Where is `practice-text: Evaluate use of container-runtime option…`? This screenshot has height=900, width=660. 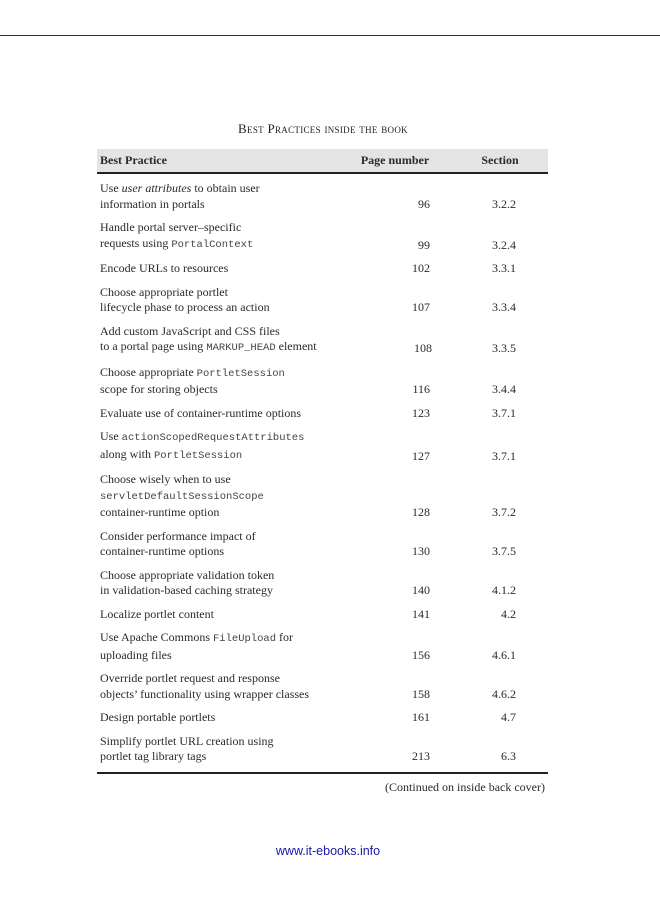
practice-text: Evaluate use of container-runtime option… is located at coordinates (201, 412).